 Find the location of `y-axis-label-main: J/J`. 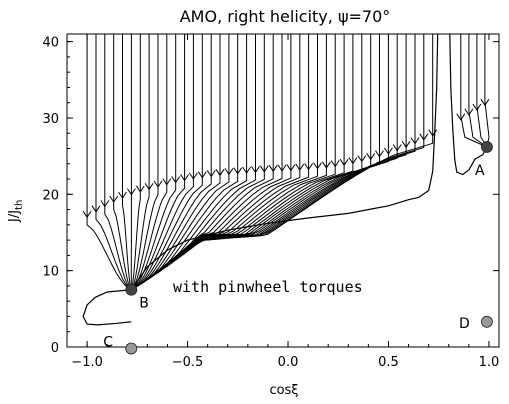

y-axis-label-main: J/J is located at coordinates (14, 216).